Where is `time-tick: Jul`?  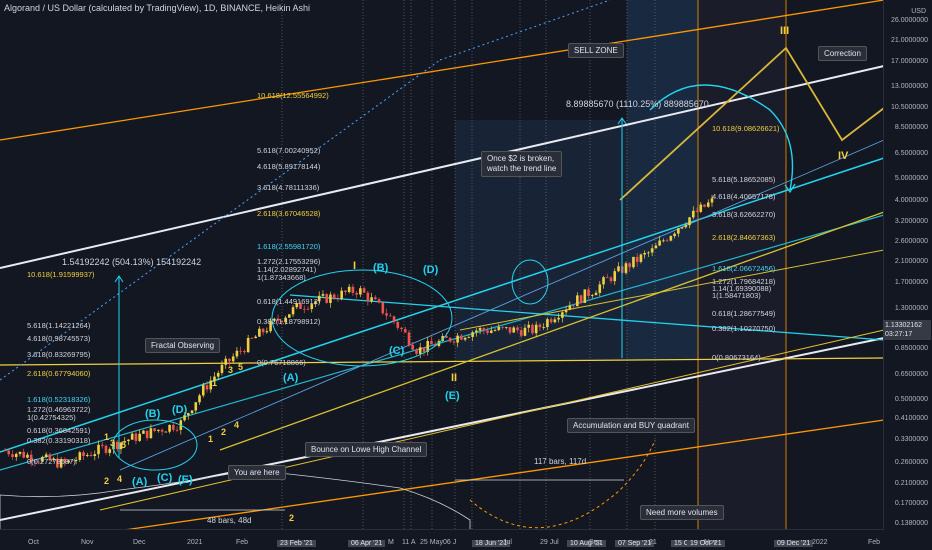 time-tick: Jul is located at coordinates (507, 542).